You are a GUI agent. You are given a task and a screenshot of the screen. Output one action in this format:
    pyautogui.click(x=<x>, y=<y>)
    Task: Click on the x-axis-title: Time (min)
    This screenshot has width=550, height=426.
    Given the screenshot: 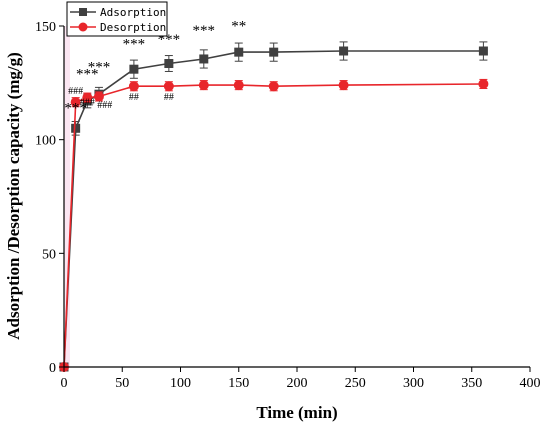 What is the action you would take?
    pyautogui.click(x=296, y=412)
    